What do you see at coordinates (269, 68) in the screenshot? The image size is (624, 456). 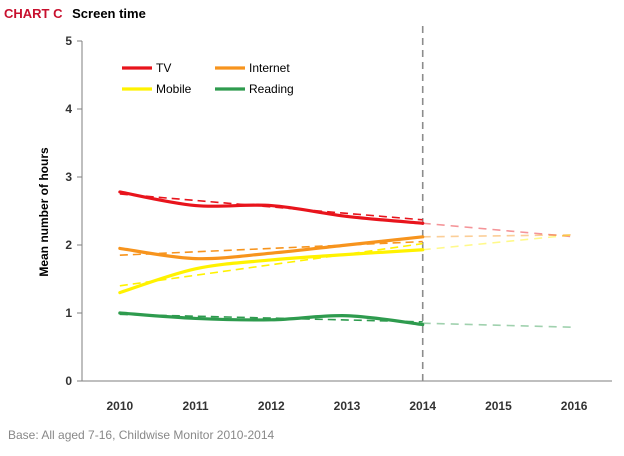 I see `legend-label-internet: Internet` at bounding box center [269, 68].